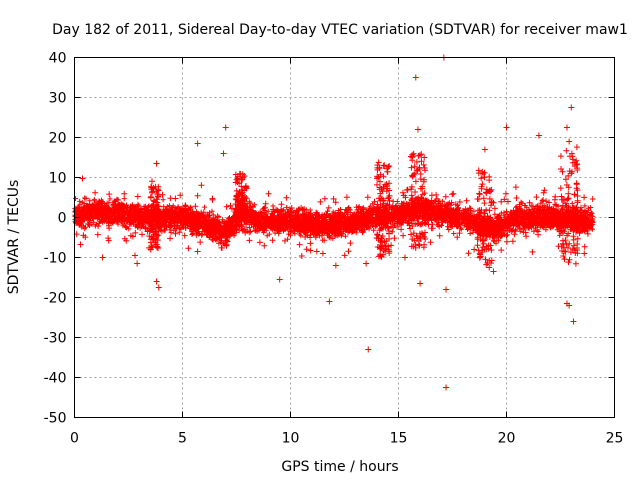  What do you see at coordinates (74, 439) in the screenshot?
I see `x-tick-label: 0` at bounding box center [74, 439].